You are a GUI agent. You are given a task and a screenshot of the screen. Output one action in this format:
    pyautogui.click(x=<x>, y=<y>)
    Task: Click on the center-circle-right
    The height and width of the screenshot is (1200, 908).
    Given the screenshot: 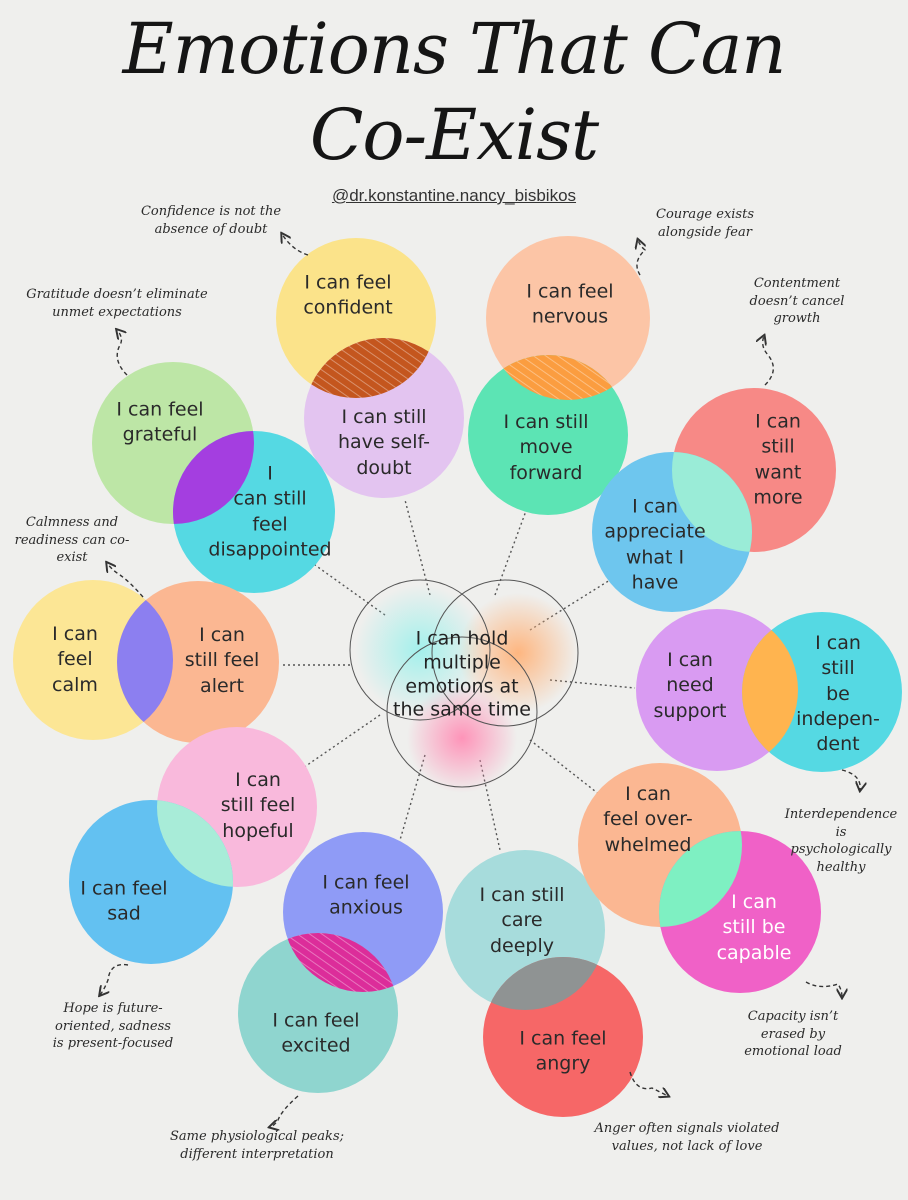 What is the action you would take?
    pyautogui.click(x=505, y=653)
    